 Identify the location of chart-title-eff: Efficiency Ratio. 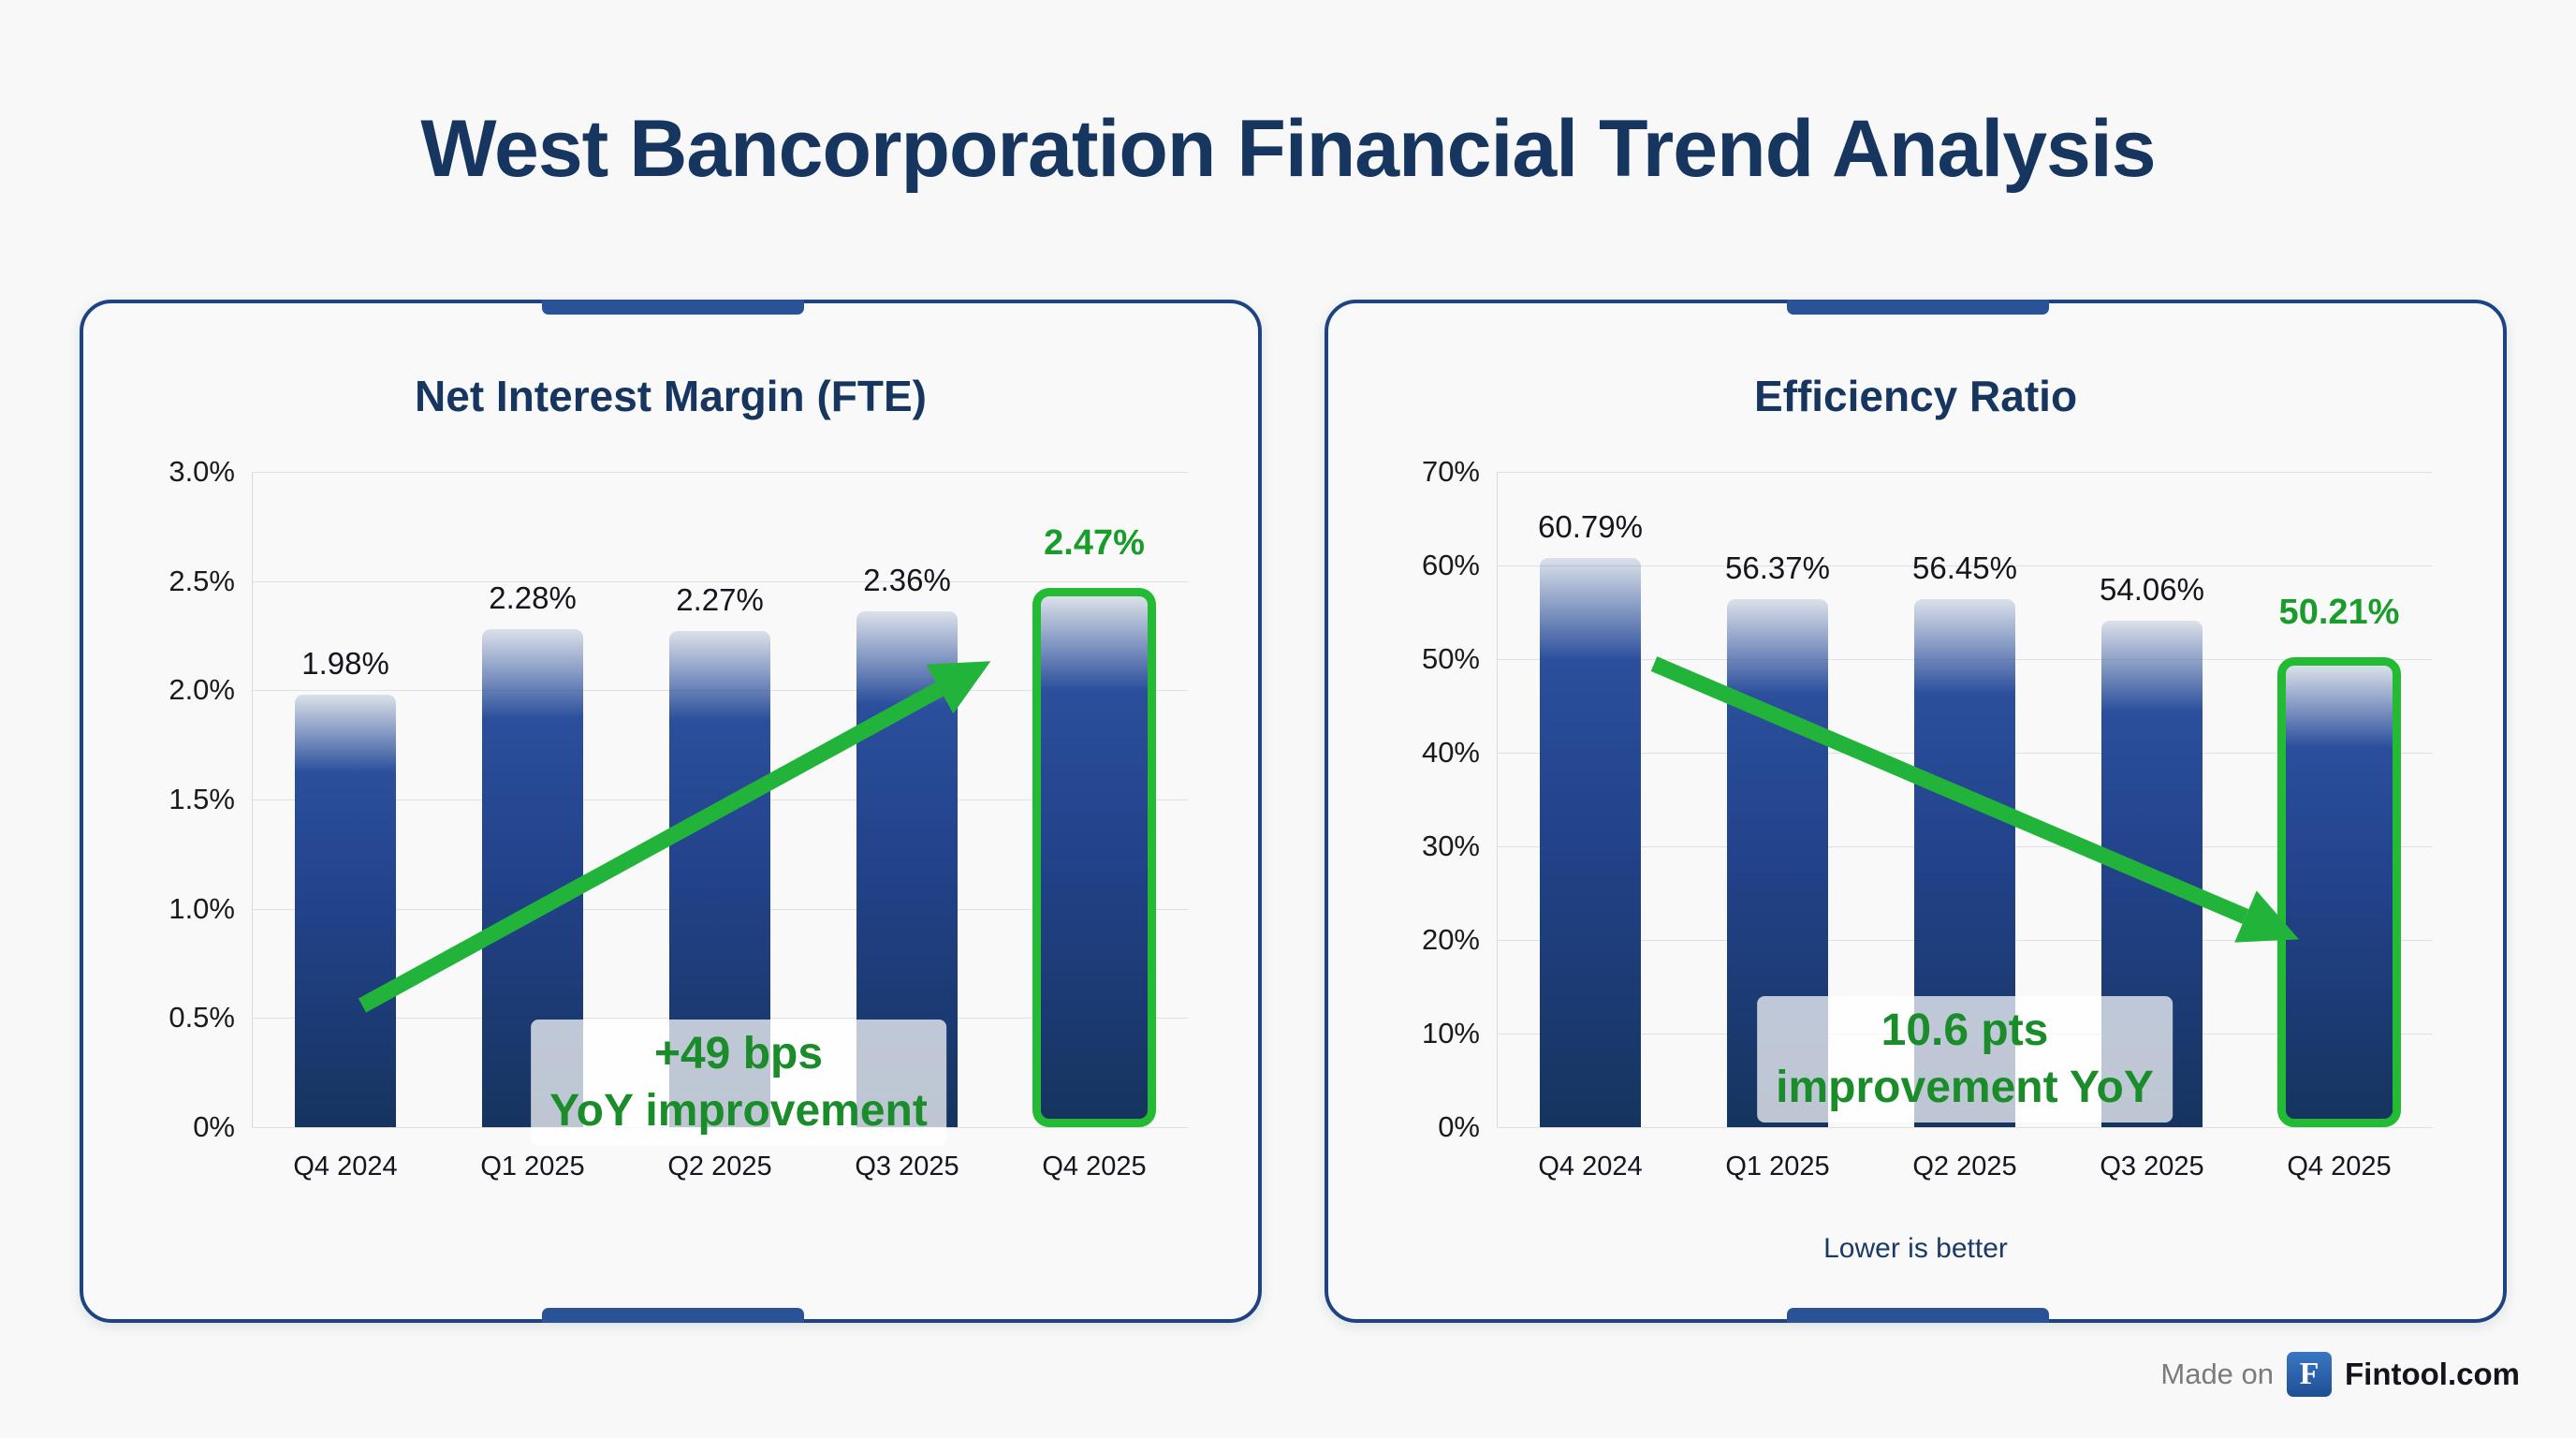
(1915, 396).